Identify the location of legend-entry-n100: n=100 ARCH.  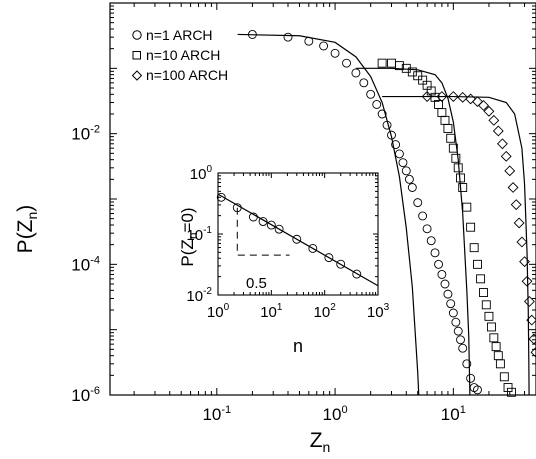
(179, 75).